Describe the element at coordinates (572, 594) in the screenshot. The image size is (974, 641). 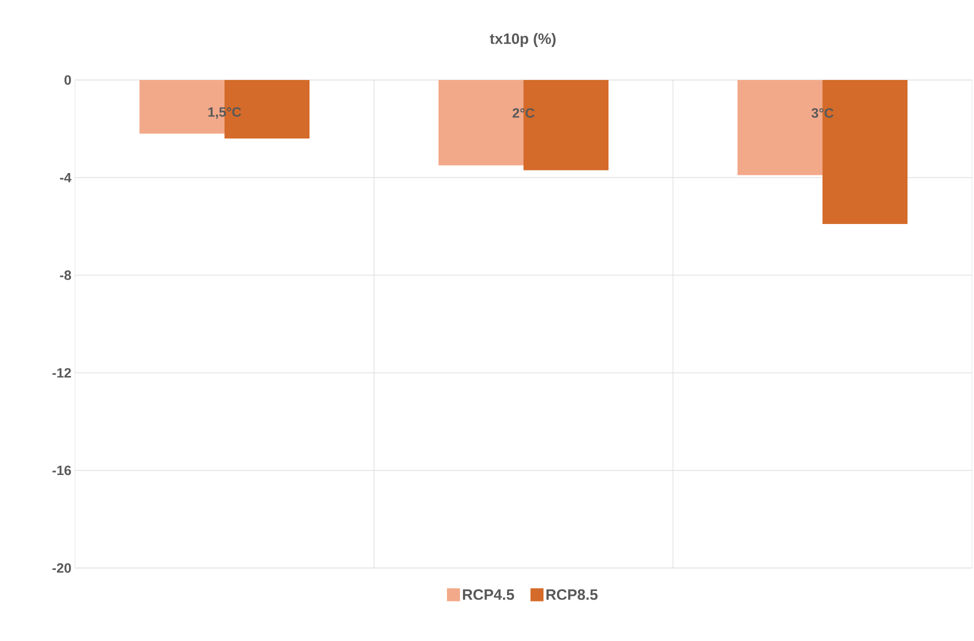
I see `legend-label: RCP8.5` at that location.